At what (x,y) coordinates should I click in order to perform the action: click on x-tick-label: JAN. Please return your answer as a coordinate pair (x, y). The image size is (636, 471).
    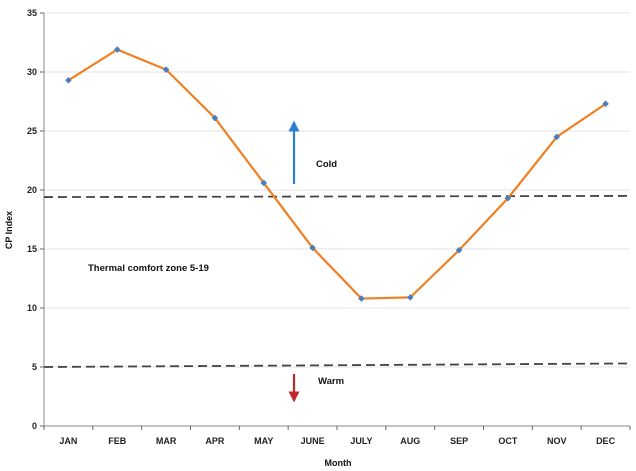
    Looking at the image, I should click on (68, 441).